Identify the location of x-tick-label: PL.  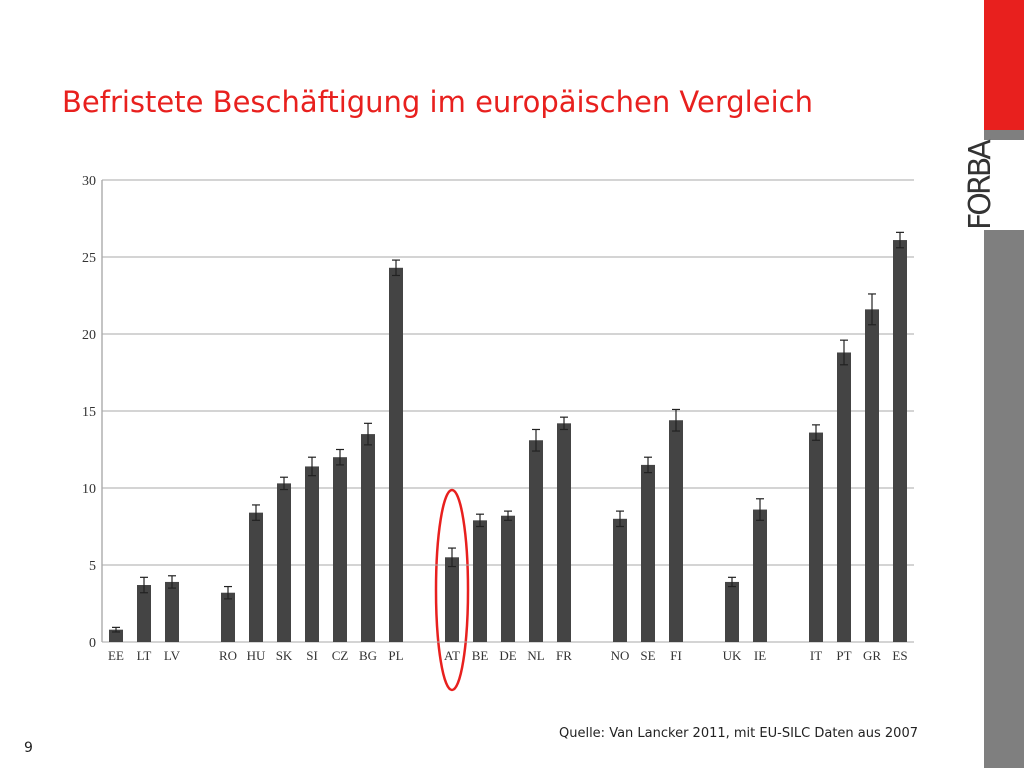
(395, 655).